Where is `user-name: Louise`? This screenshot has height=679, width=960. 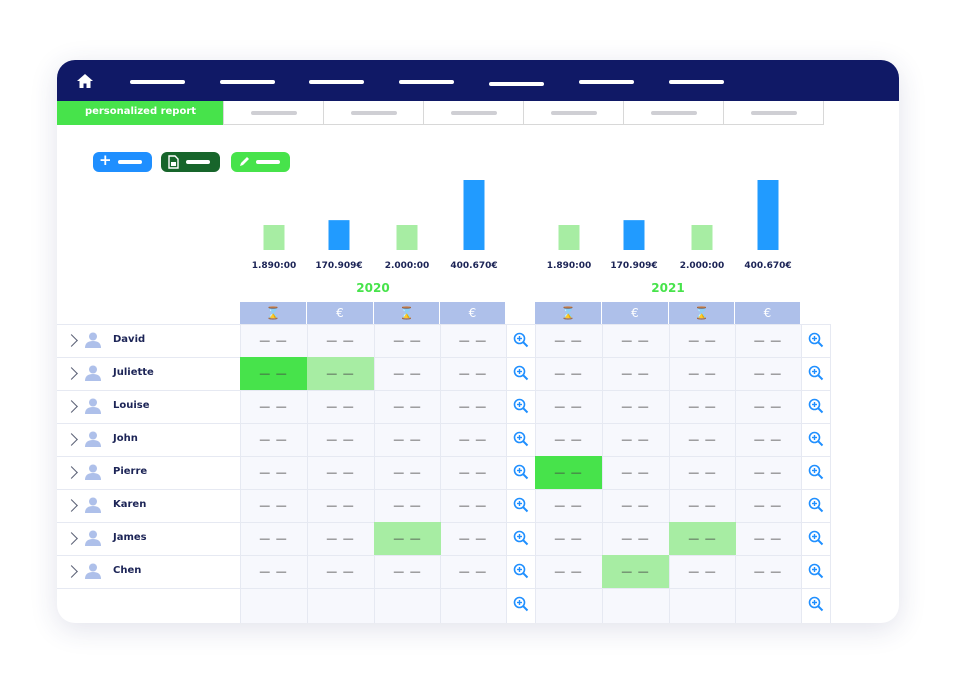
user-name: Louise is located at coordinates (131, 405).